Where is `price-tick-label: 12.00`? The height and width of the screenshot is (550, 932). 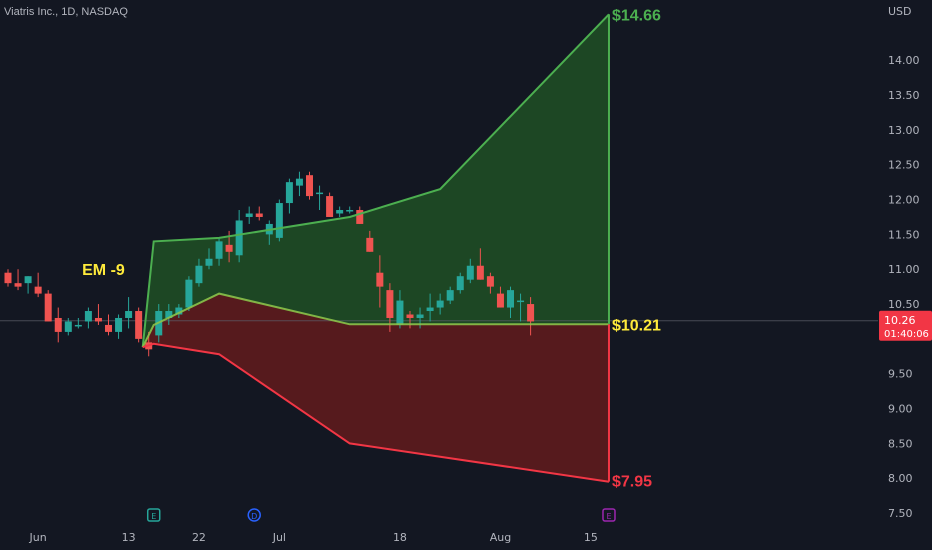
price-tick-label: 12.00 is located at coordinates (904, 200).